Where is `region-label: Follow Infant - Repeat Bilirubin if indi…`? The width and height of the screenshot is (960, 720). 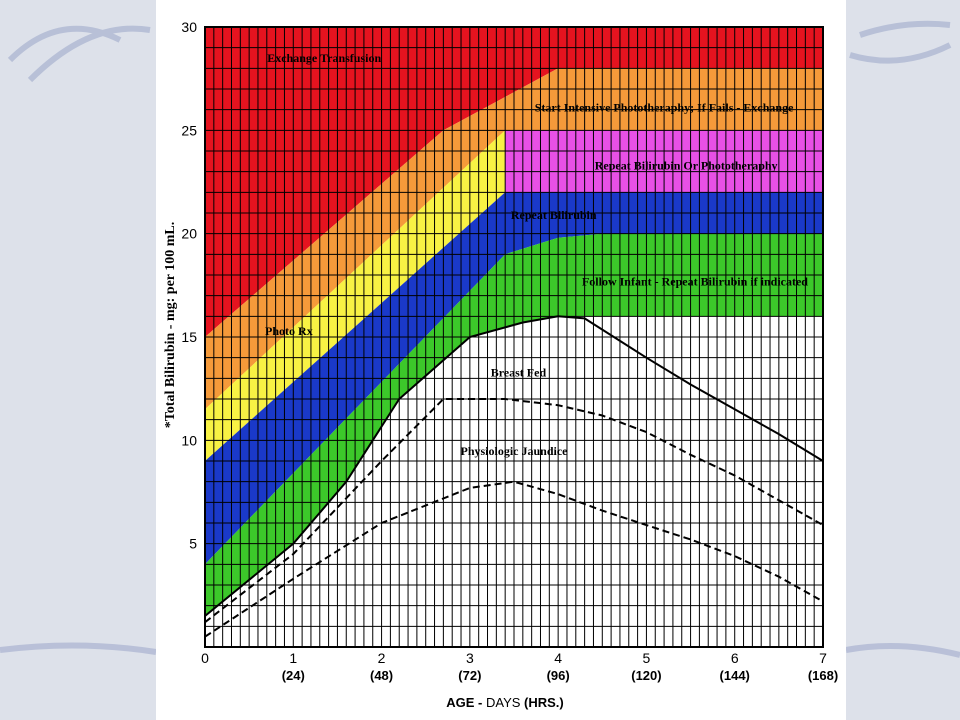 region-label: Follow Infant - Repeat Bilirubin if indi… is located at coordinates (695, 281).